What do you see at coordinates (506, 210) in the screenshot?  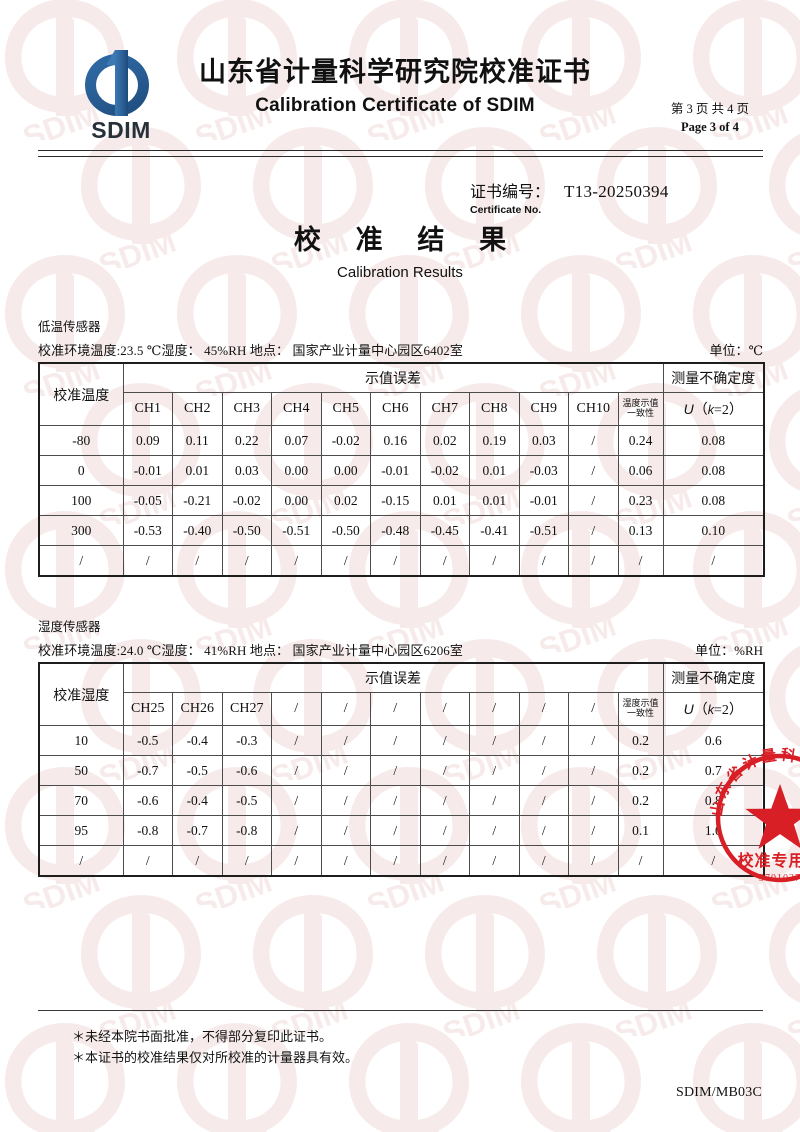 I see `certificate-number-label-en: Certificate No.` at bounding box center [506, 210].